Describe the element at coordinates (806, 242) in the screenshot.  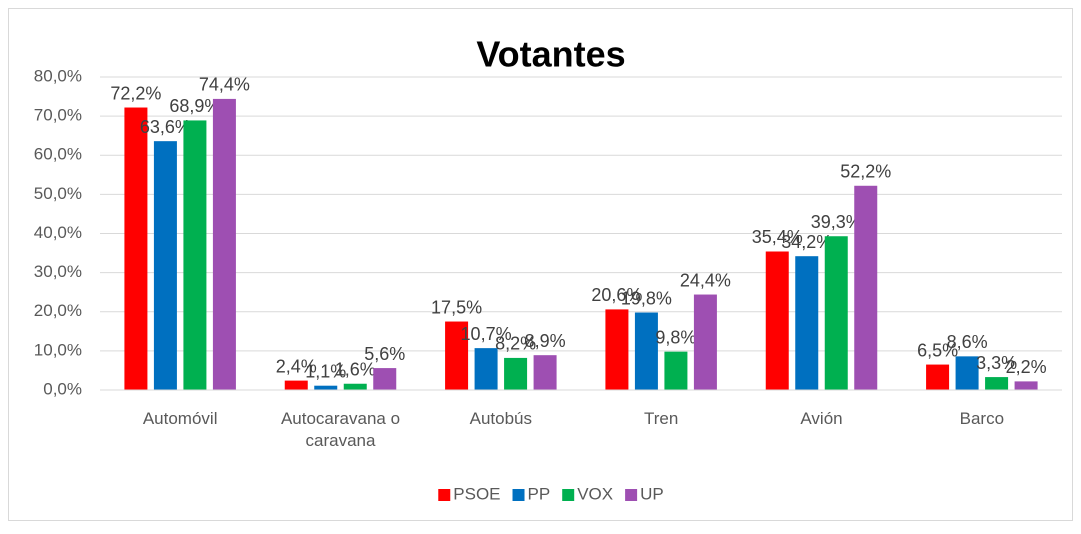
I see `data-label: 34,2%` at that location.